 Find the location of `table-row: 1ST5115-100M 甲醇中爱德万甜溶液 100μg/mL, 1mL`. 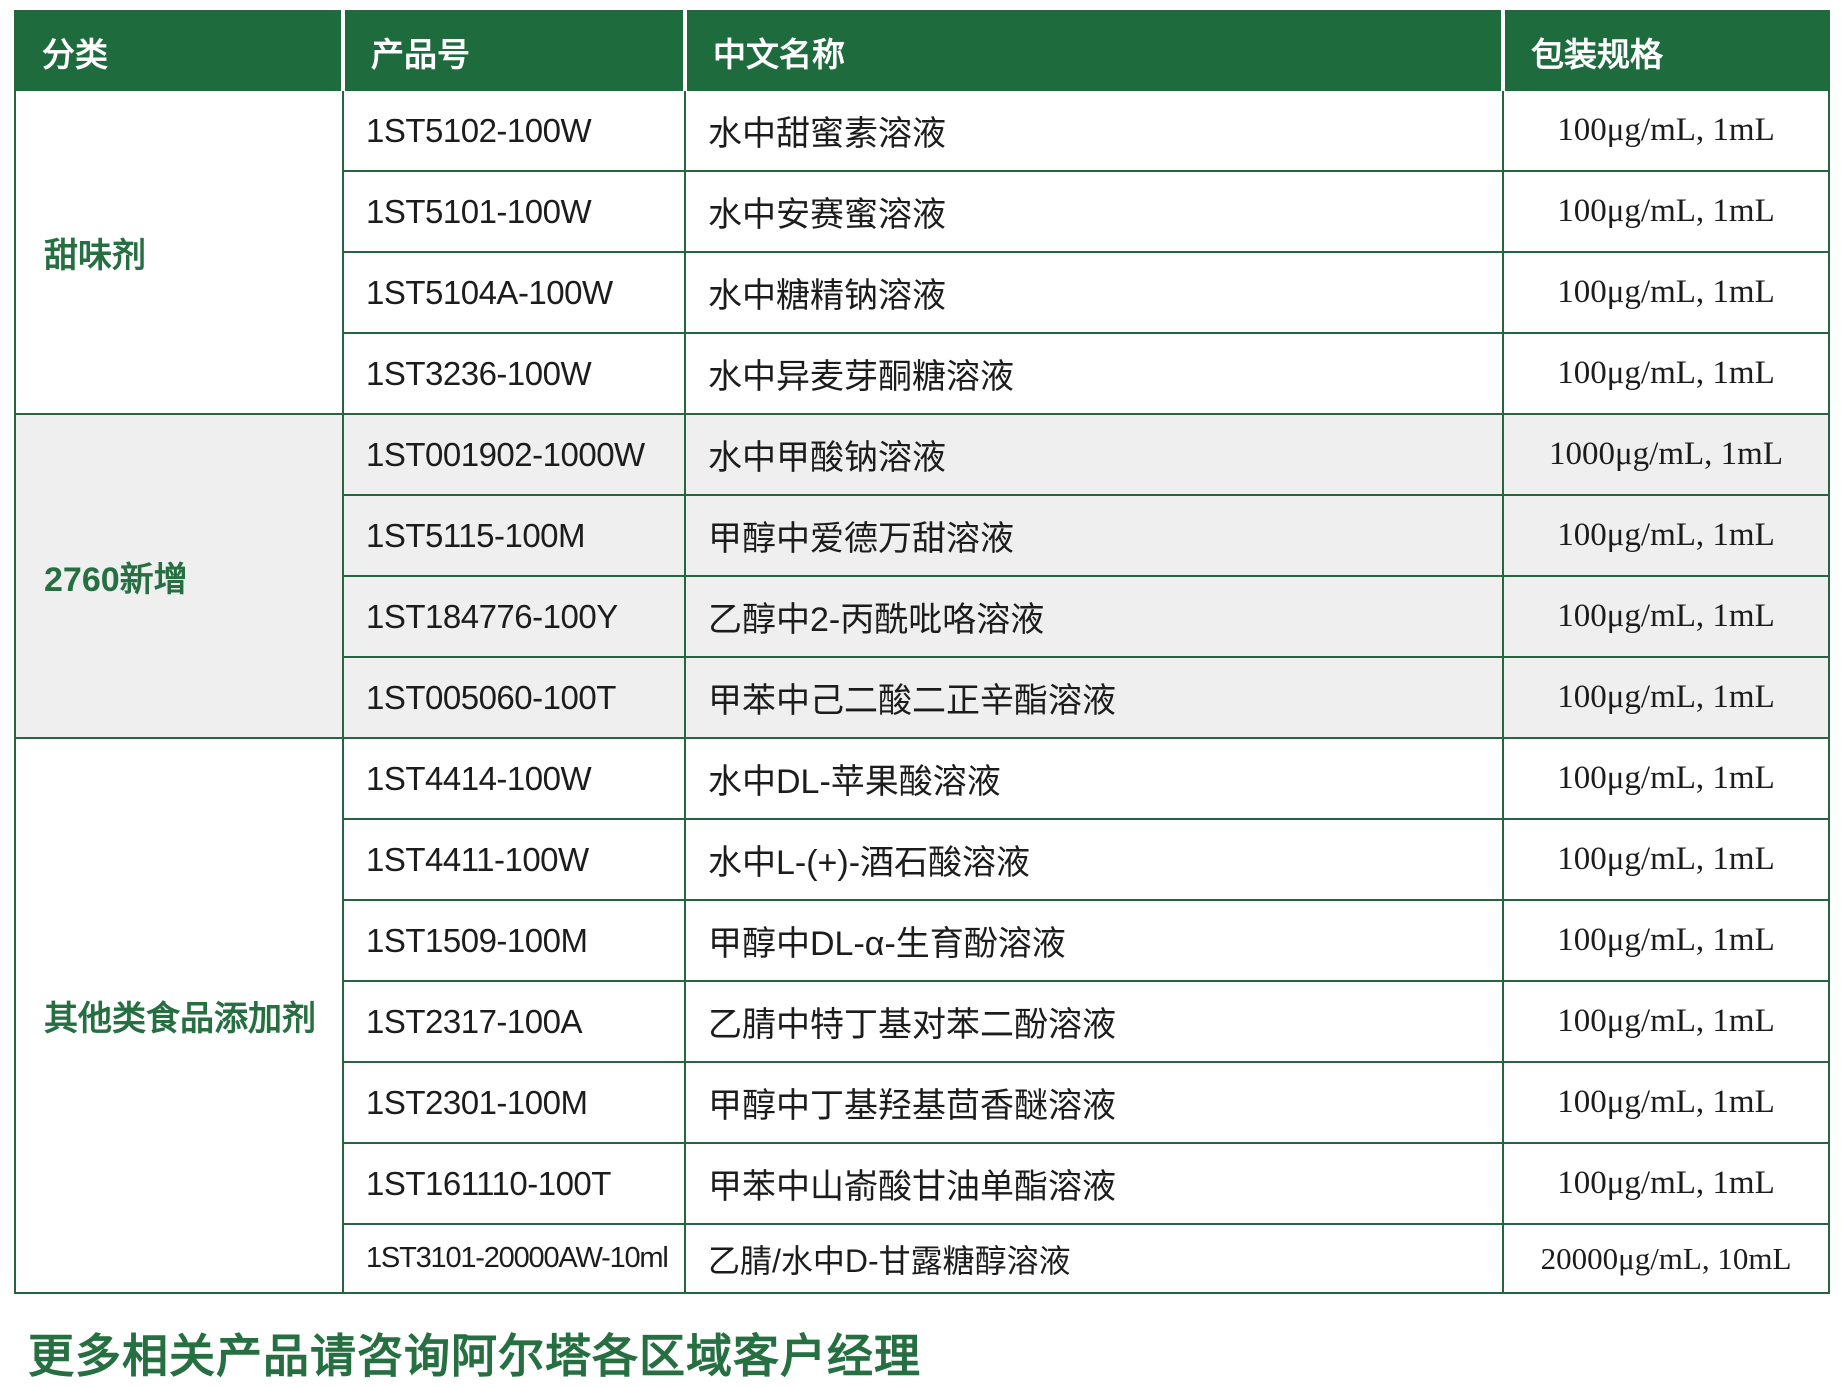

table-row: 1ST5115-100M 甲醇中爱德万甜溶液 100μg/mL, 1mL is located at coordinates (922, 535).